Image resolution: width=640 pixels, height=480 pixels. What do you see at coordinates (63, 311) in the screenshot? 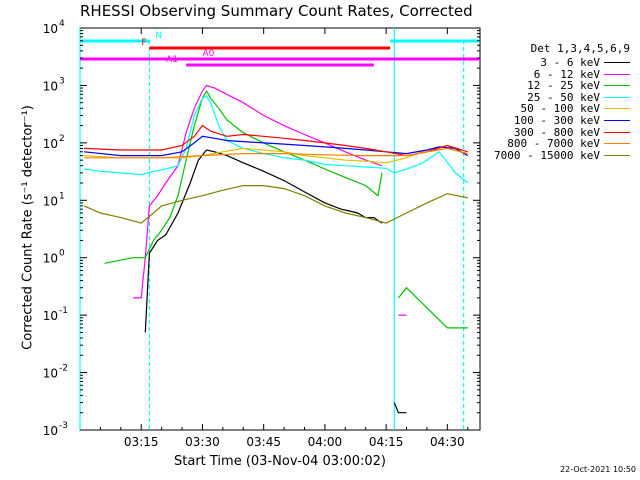
I see `y-tick-exp-2: -1` at bounding box center [63, 311].